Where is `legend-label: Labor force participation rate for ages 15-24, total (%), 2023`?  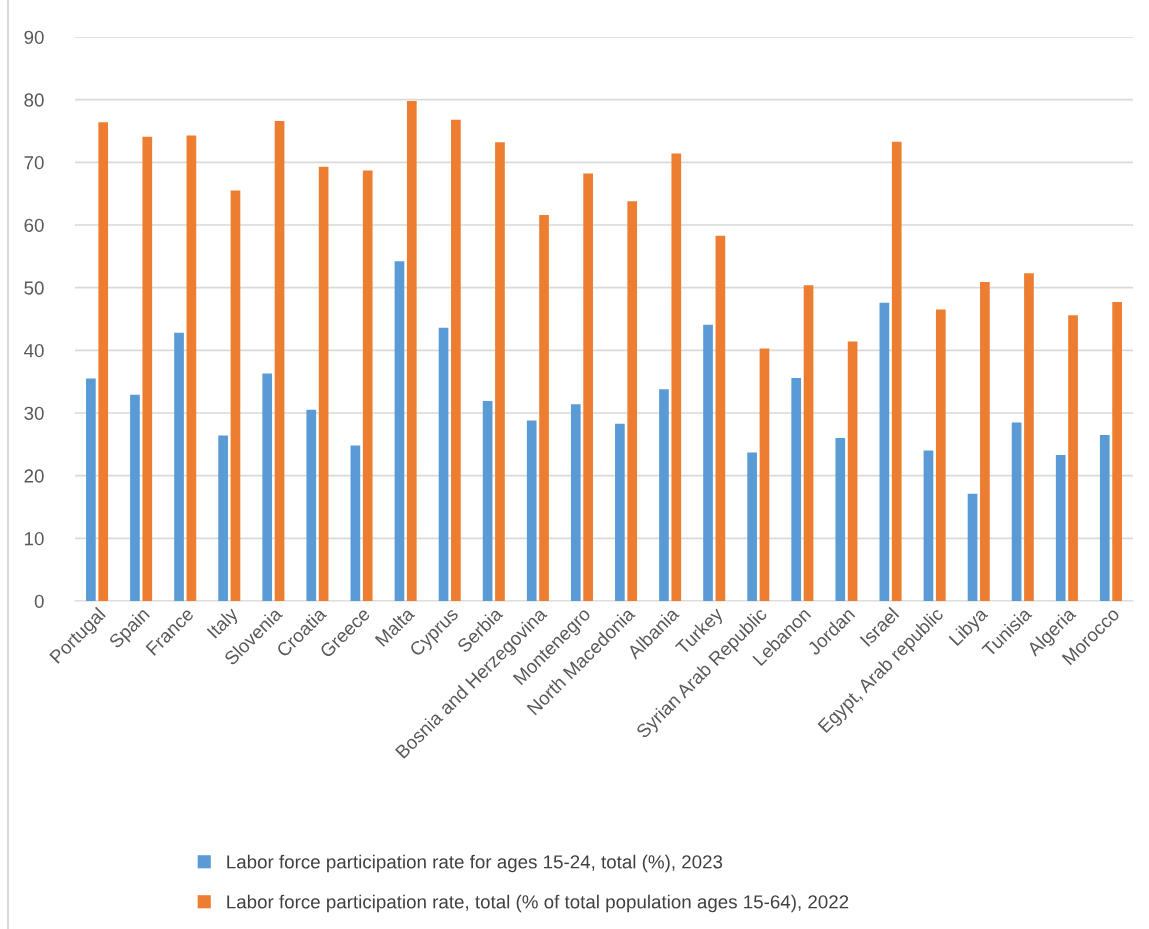 legend-label: Labor force participation rate for ages 15-24, total (%), 2023 is located at coordinates (475, 863).